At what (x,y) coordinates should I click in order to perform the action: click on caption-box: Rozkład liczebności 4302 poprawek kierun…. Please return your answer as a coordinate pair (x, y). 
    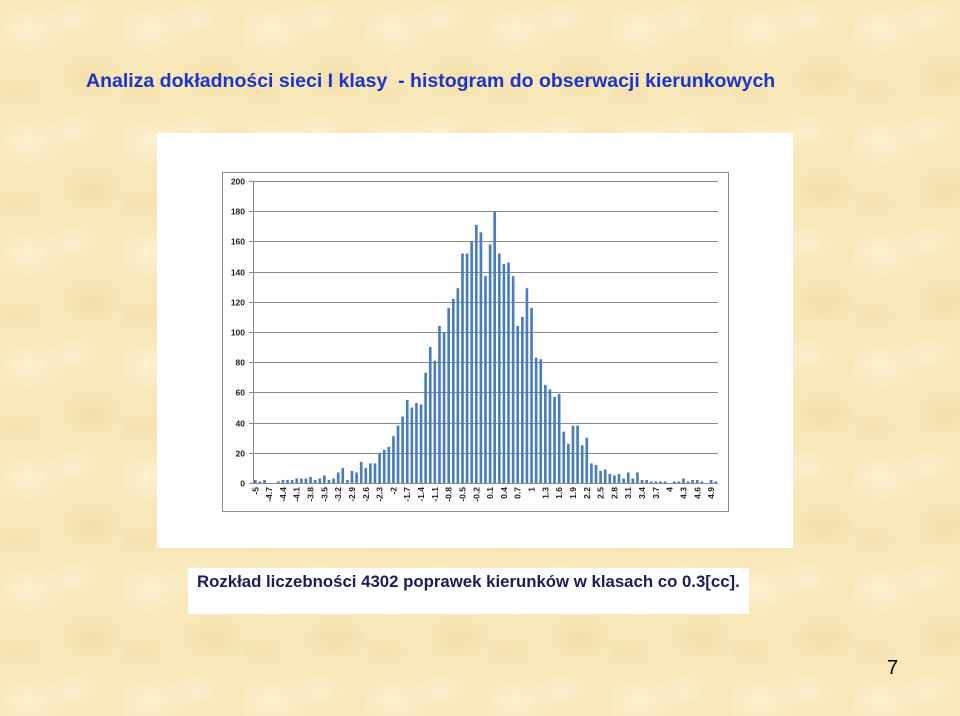
    Looking at the image, I should click on (468, 591).